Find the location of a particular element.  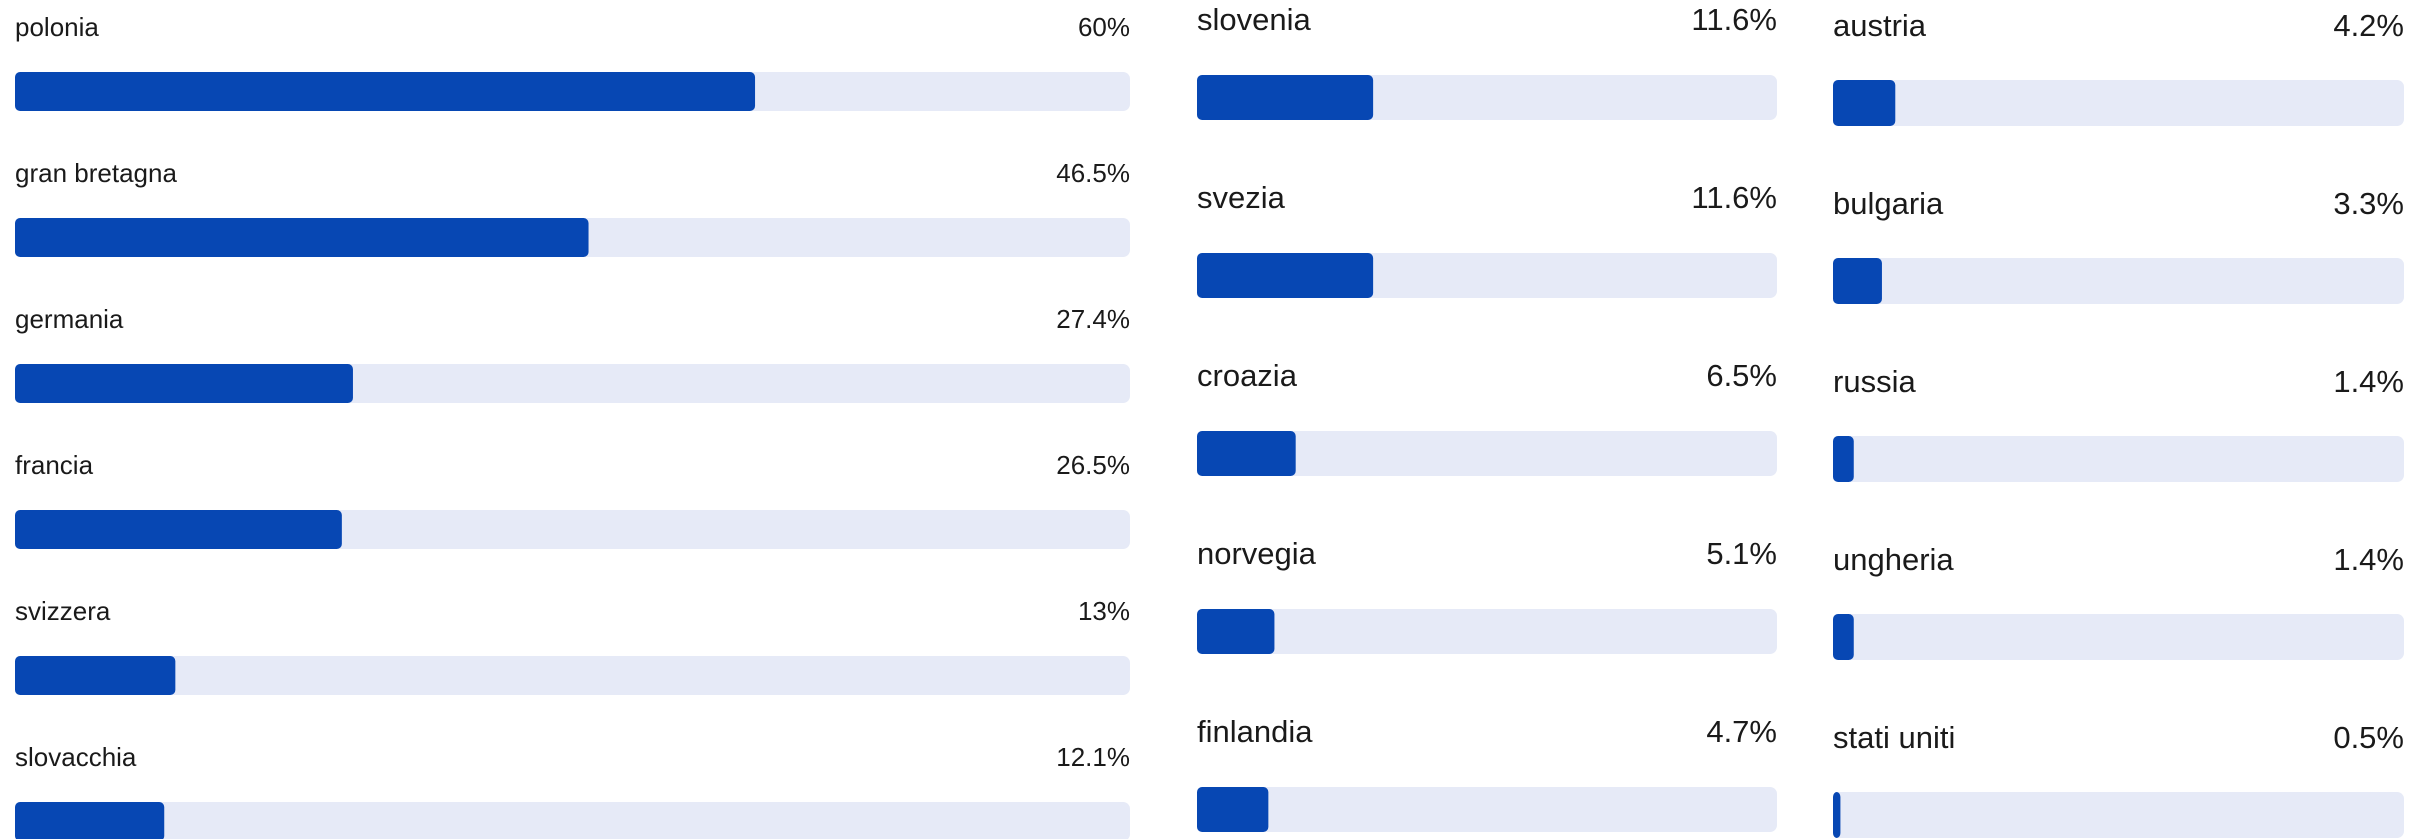

category-label: austria is located at coordinates (1880, 25).